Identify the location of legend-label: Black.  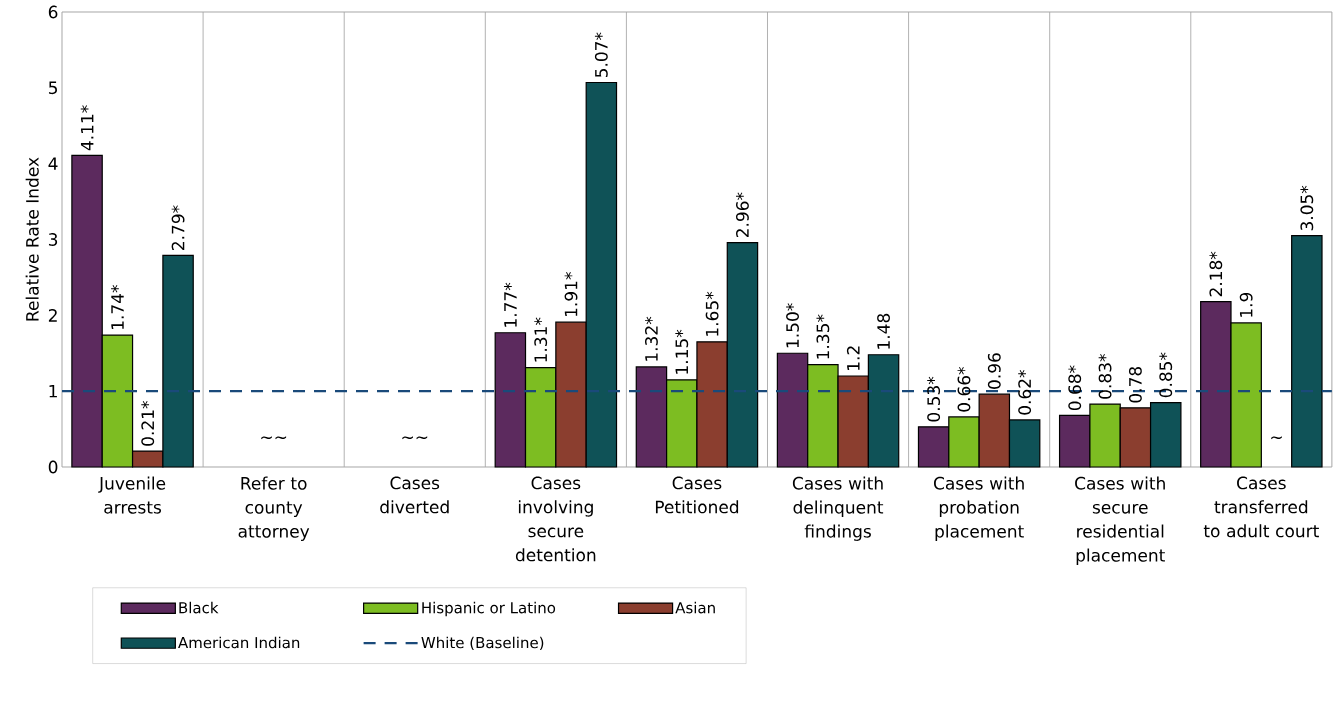
(199, 607).